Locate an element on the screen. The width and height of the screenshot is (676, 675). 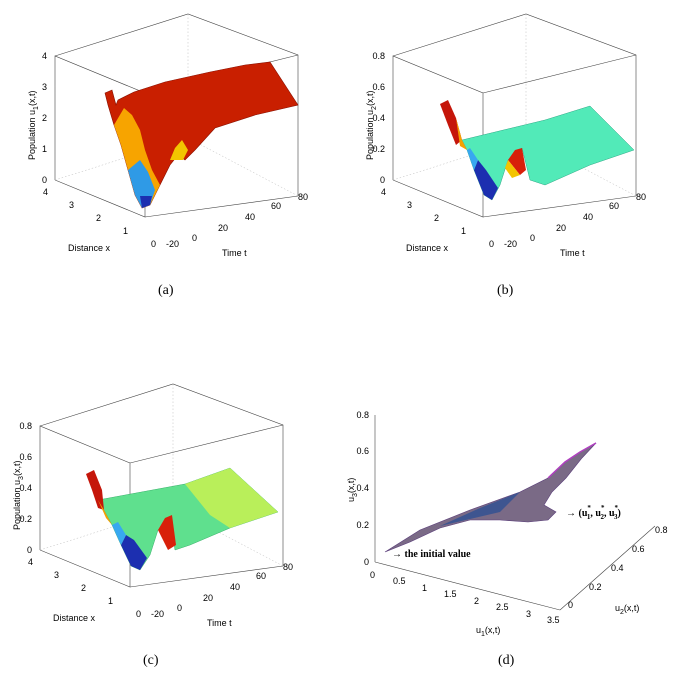
panel-c-ttick-4: 60 is located at coordinates (261, 576).